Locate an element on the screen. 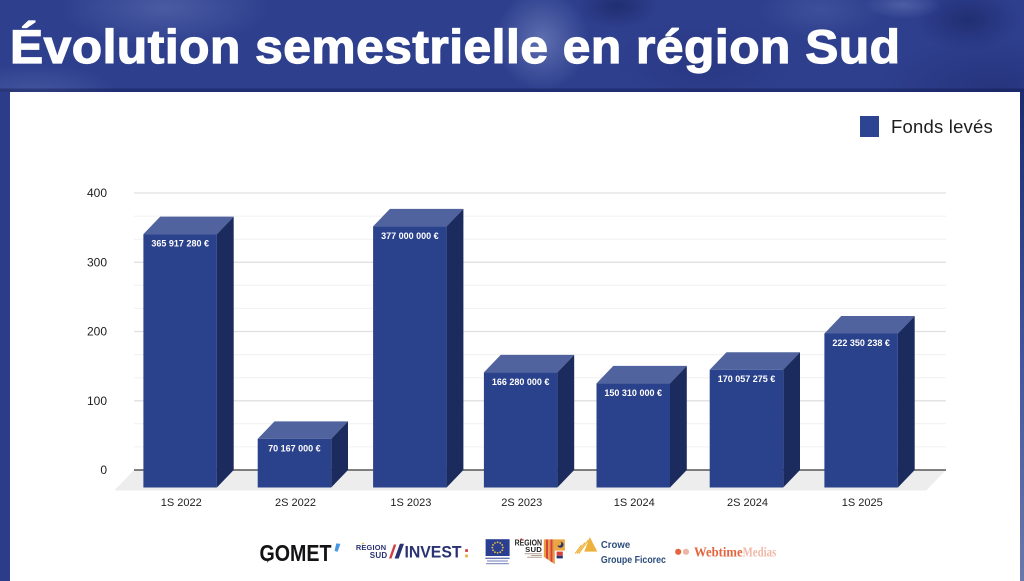 Image resolution: width=1024 pixels, height=581 pixels. svg-text: 166 280 000 € is located at coordinates (521, 382).